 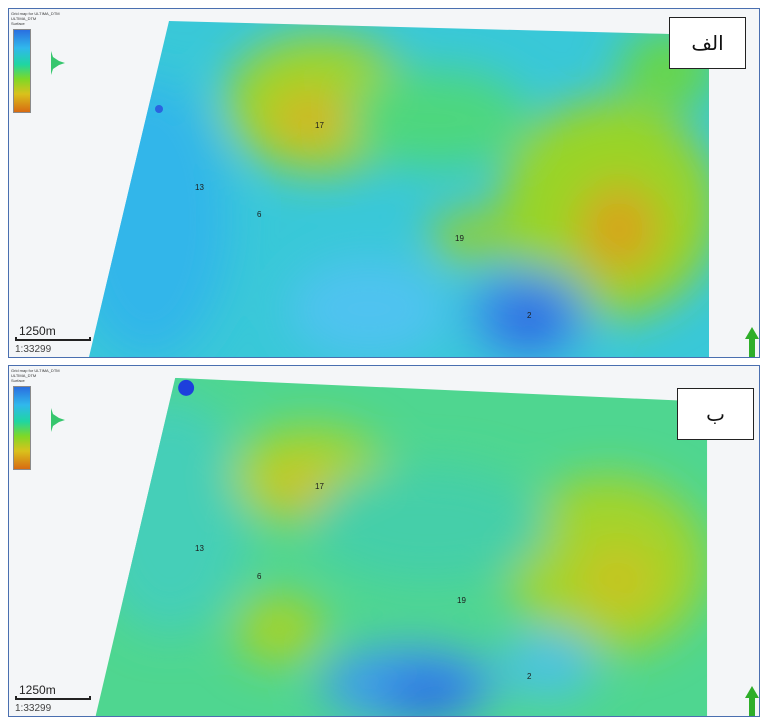 I want to click on panel-label: الف, so click(x=707, y=43).